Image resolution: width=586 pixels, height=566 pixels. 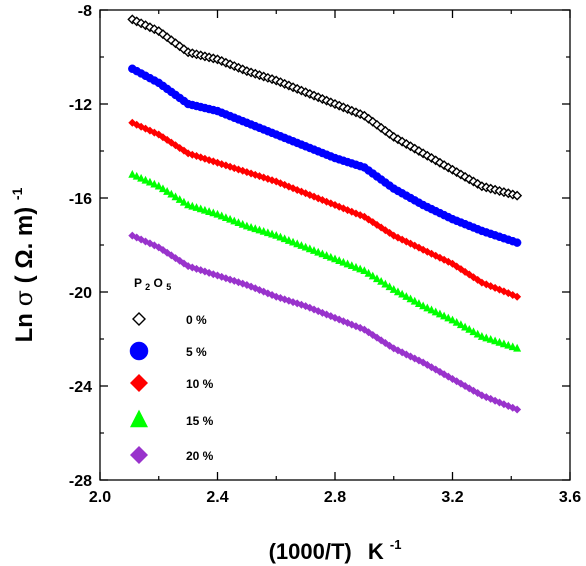 What do you see at coordinates (24, 298) in the screenshot?
I see `y-axis-sigma: σ` at bounding box center [24, 298].